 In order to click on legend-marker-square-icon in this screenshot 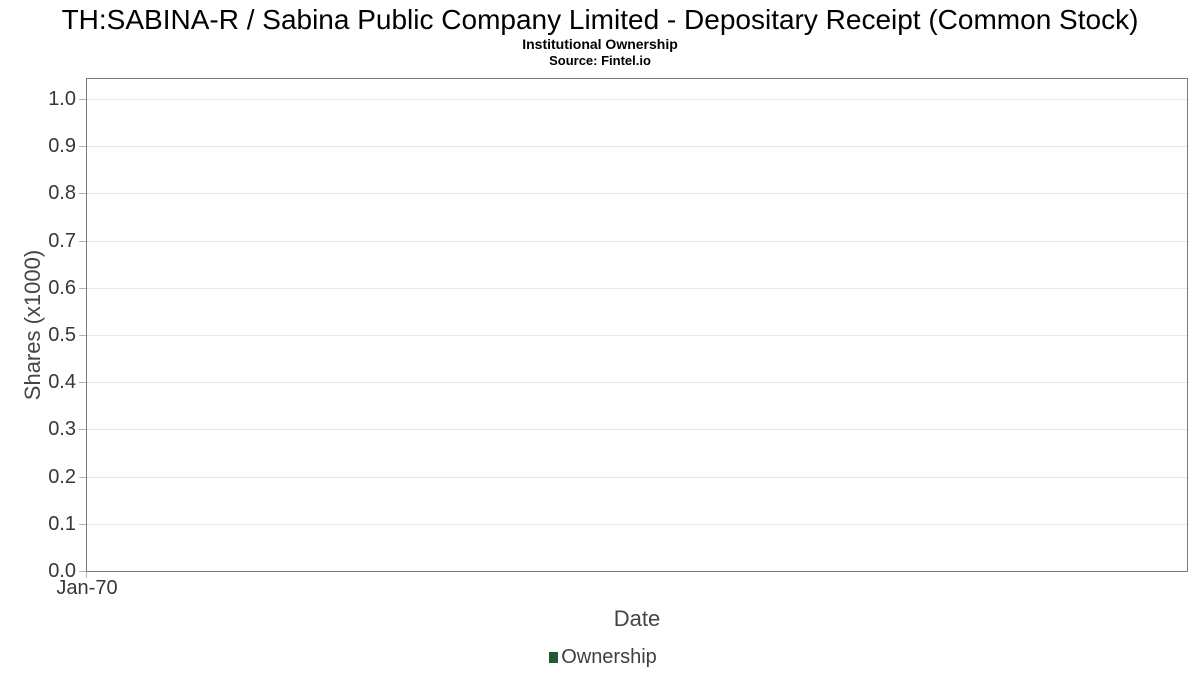, I will do `click(554, 657)`.